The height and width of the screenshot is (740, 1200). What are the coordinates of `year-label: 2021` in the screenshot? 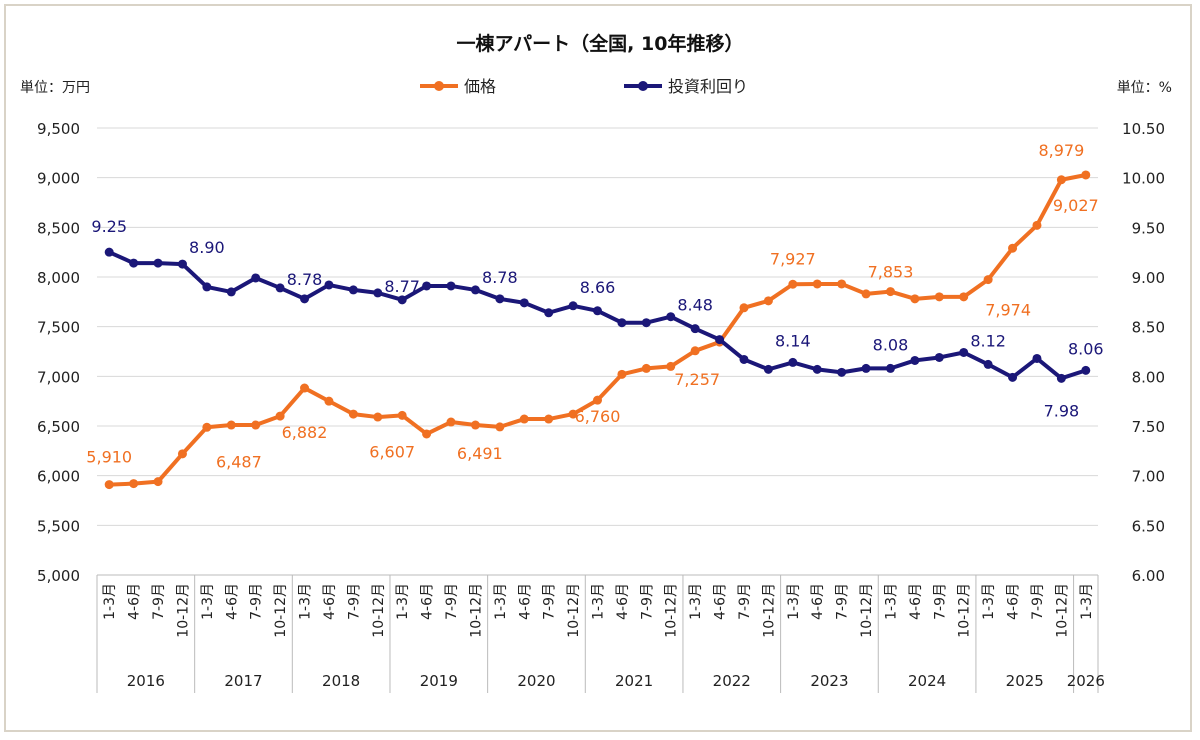 It's located at (634, 681).